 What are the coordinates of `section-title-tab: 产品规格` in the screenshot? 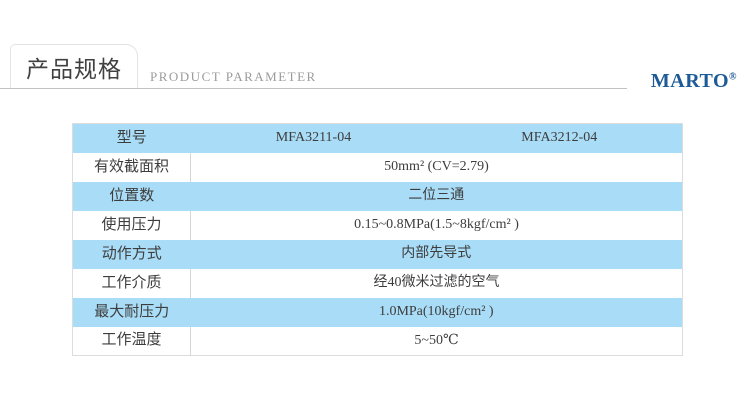 It's located at (74, 66).